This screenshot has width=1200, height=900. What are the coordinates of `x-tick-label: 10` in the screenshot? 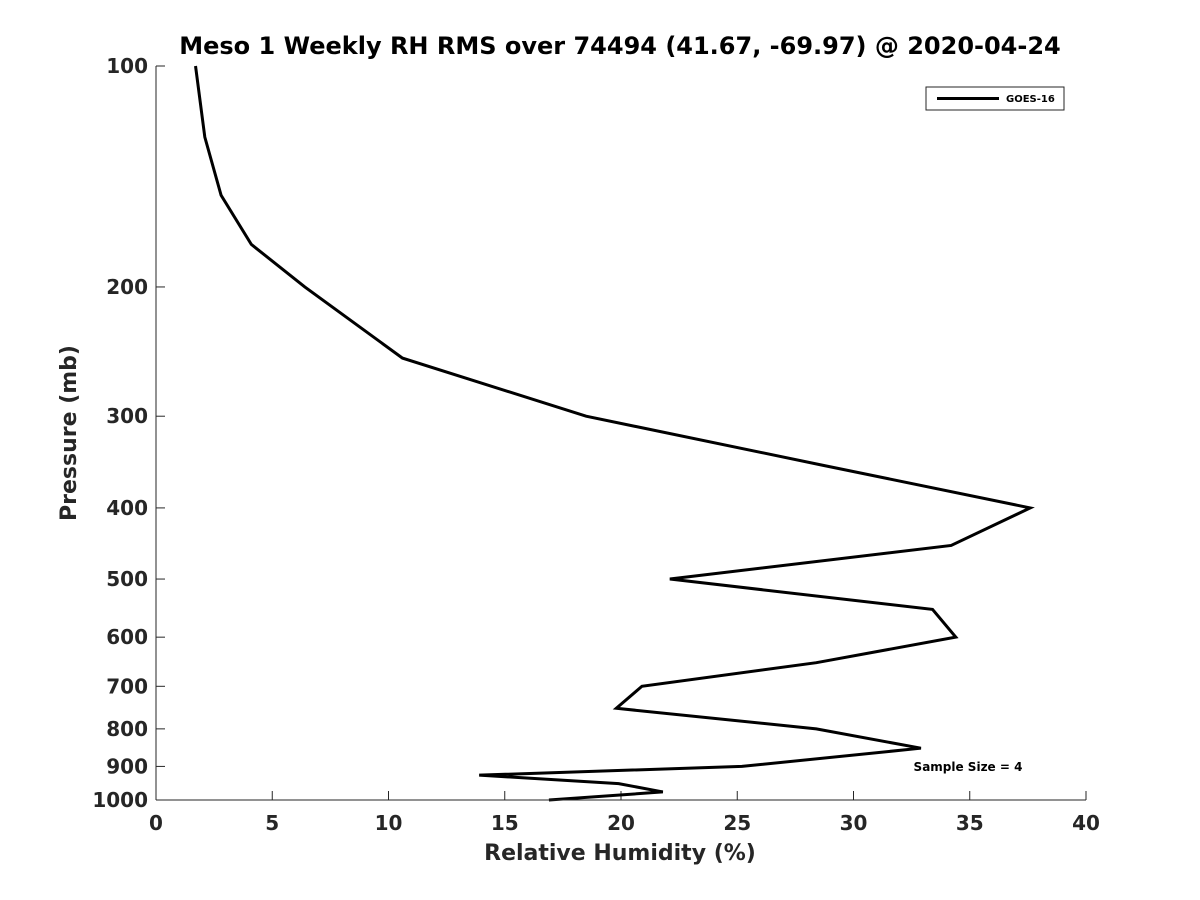 It's located at (389, 823).